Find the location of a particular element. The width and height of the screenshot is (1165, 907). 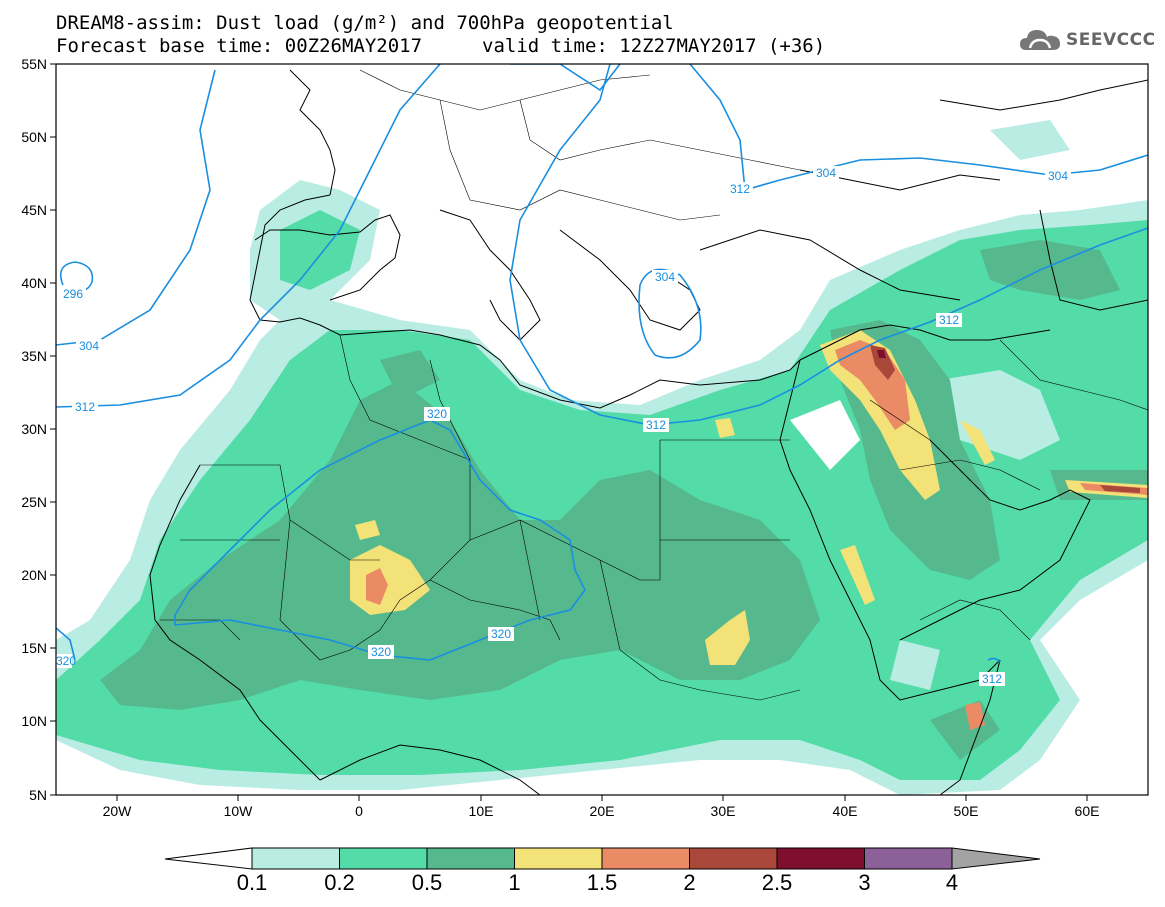

colorbar-label: 4 is located at coordinates (952, 882).